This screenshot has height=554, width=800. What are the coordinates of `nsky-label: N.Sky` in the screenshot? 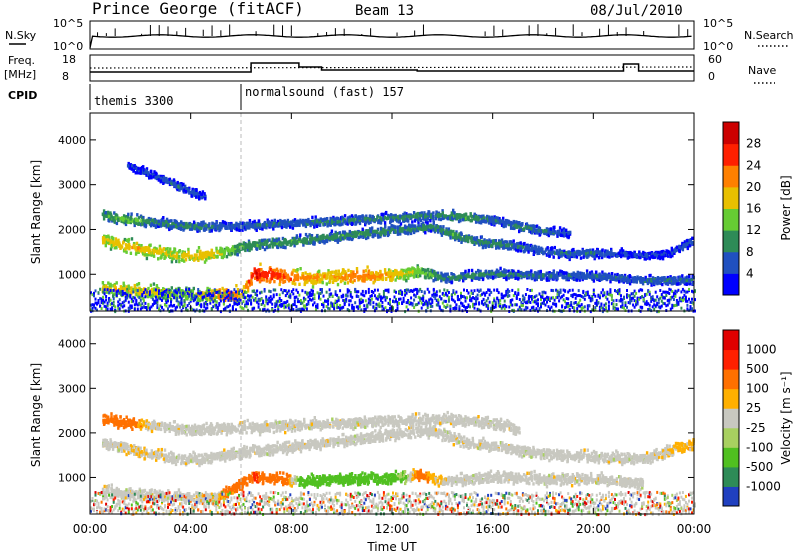 It's located at (21, 35).